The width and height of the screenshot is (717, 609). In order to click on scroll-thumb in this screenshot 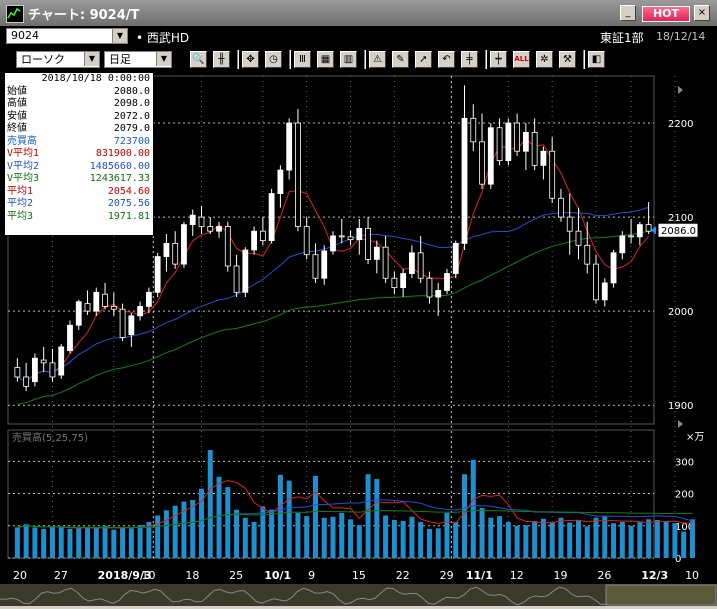, I will do `click(661, 595)`.